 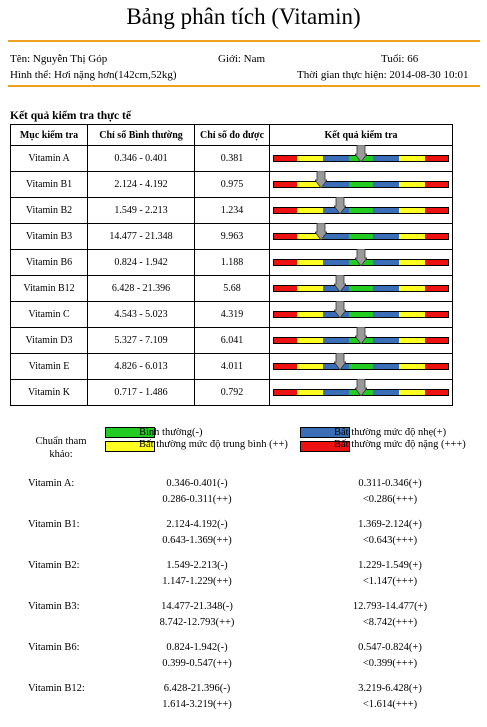 What do you see at coordinates (141, 314) in the screenshot?
I see `row-normal-range: 4.543 - 5.023` at bounding box center [141, 314].